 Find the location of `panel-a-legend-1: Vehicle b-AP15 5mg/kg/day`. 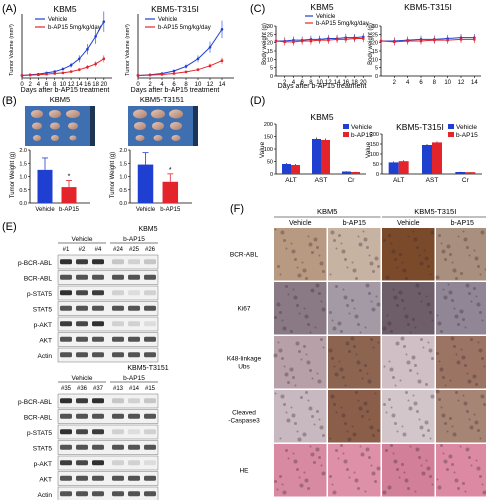

panel-a-legend-1: Vehicle b-AP15 5mg/kg/day is located at coordinates (68, 24).